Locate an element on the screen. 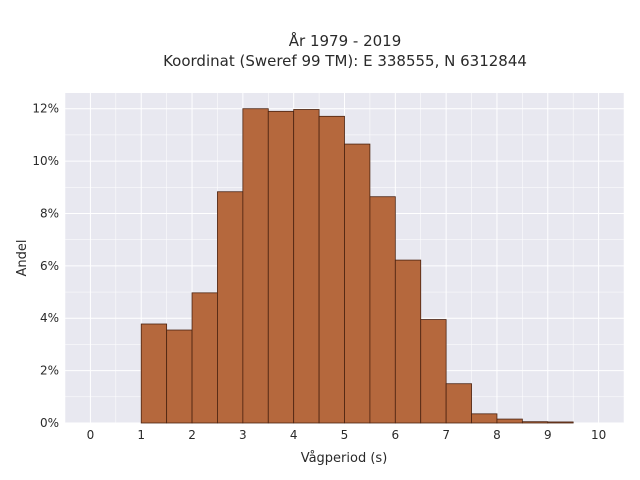 The height and width of the screenshot is (480, 640). chart-title-line1: År 1979 - 2019 is located at coordinates (345, 40).